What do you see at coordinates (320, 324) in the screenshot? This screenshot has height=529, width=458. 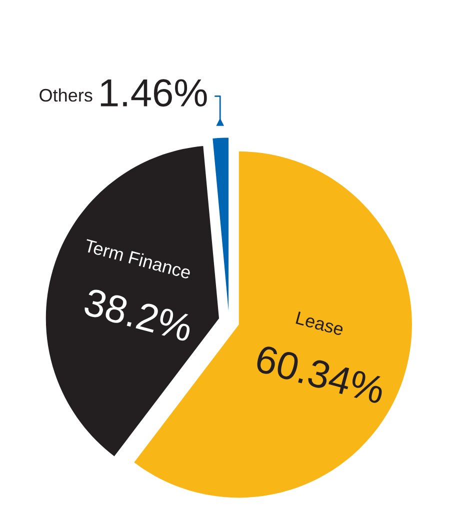 I see `slice-label: Lease` at bounding box center [320, 324].